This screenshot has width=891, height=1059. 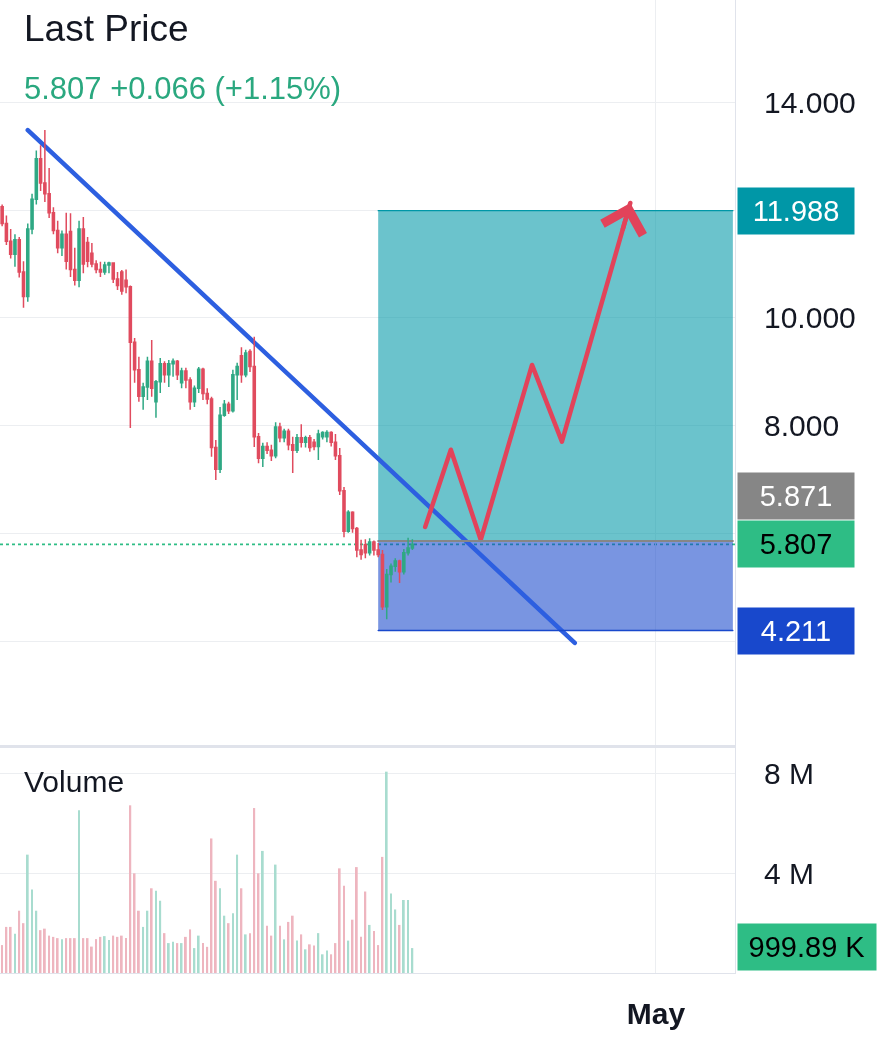 What do you see at coordinates (796, 631) in the screenshot?
I see `data-label: 4.211` at bounding box center [796, 631].